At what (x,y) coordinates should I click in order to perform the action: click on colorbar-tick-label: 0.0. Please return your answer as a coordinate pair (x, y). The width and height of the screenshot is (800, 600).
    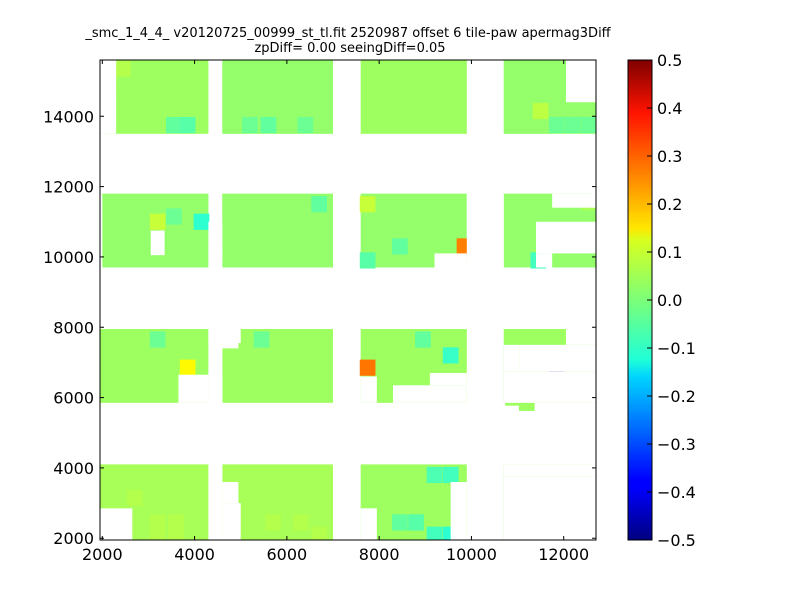
    Looking at the image, I should click on (669, 300).